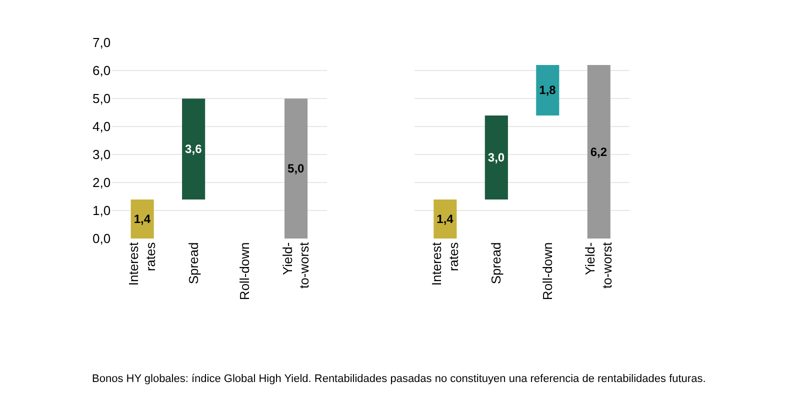  I want to click on y-tick-label: 2,0, so click(101, 182).